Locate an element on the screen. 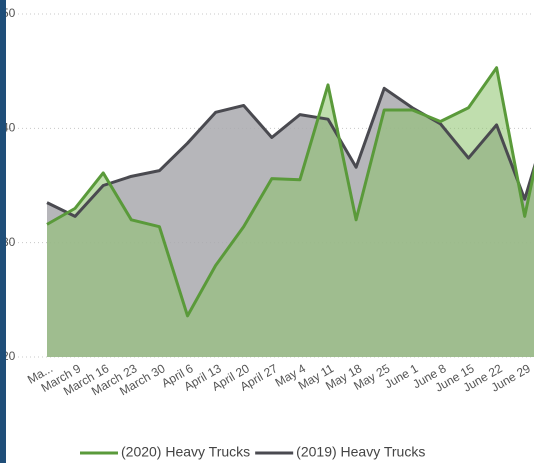 The image size is (534, 463). legend-label: (2019) Heavy Trucks is located at coordinates (360, 452).